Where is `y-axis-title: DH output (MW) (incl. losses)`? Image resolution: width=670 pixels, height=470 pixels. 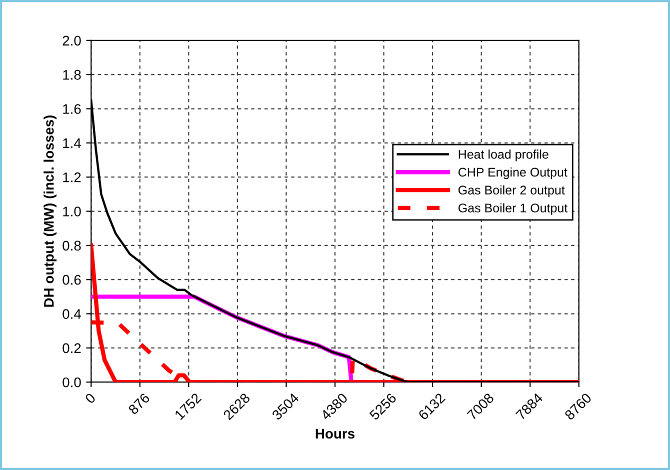 y-axis-title: DH output (MW) (incl. losses) is located at coordinates (50, 211).